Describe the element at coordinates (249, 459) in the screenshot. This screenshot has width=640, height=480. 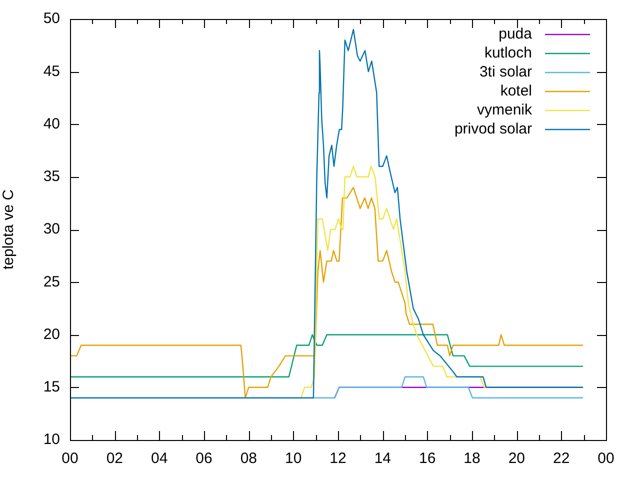
I see `x-tick-label: 08` at that location.